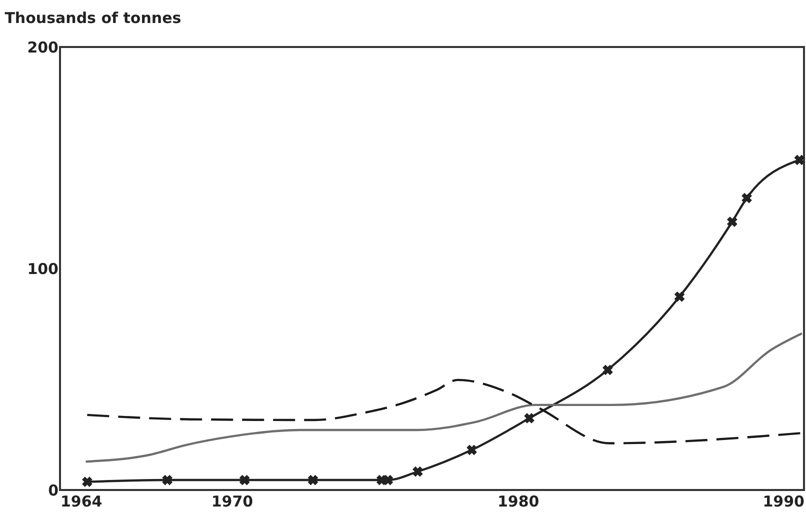 Image resolution: width=806 pixels, height=527 pixels. I want to click on x-tick-label: 1970, so click(232, 501).